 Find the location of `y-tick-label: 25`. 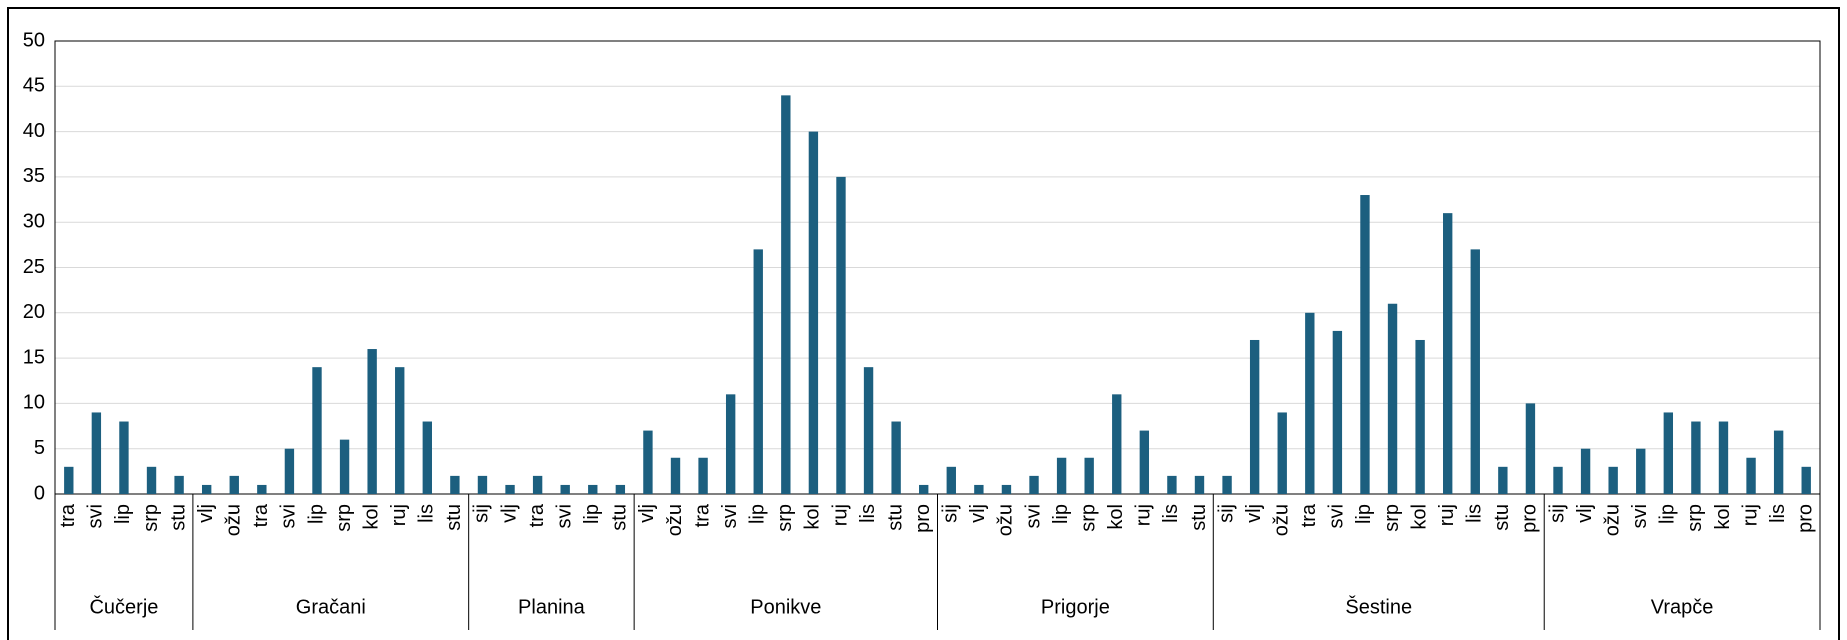

y-tick-label: 25 is located at coordinates (34, 267).